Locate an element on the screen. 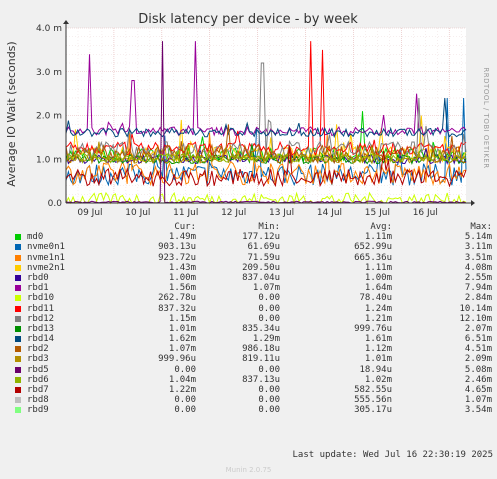 Image resolution: width=497 pixels, height=479 pixels. legend-name: rbd12 is located at coordinates (41, 318).